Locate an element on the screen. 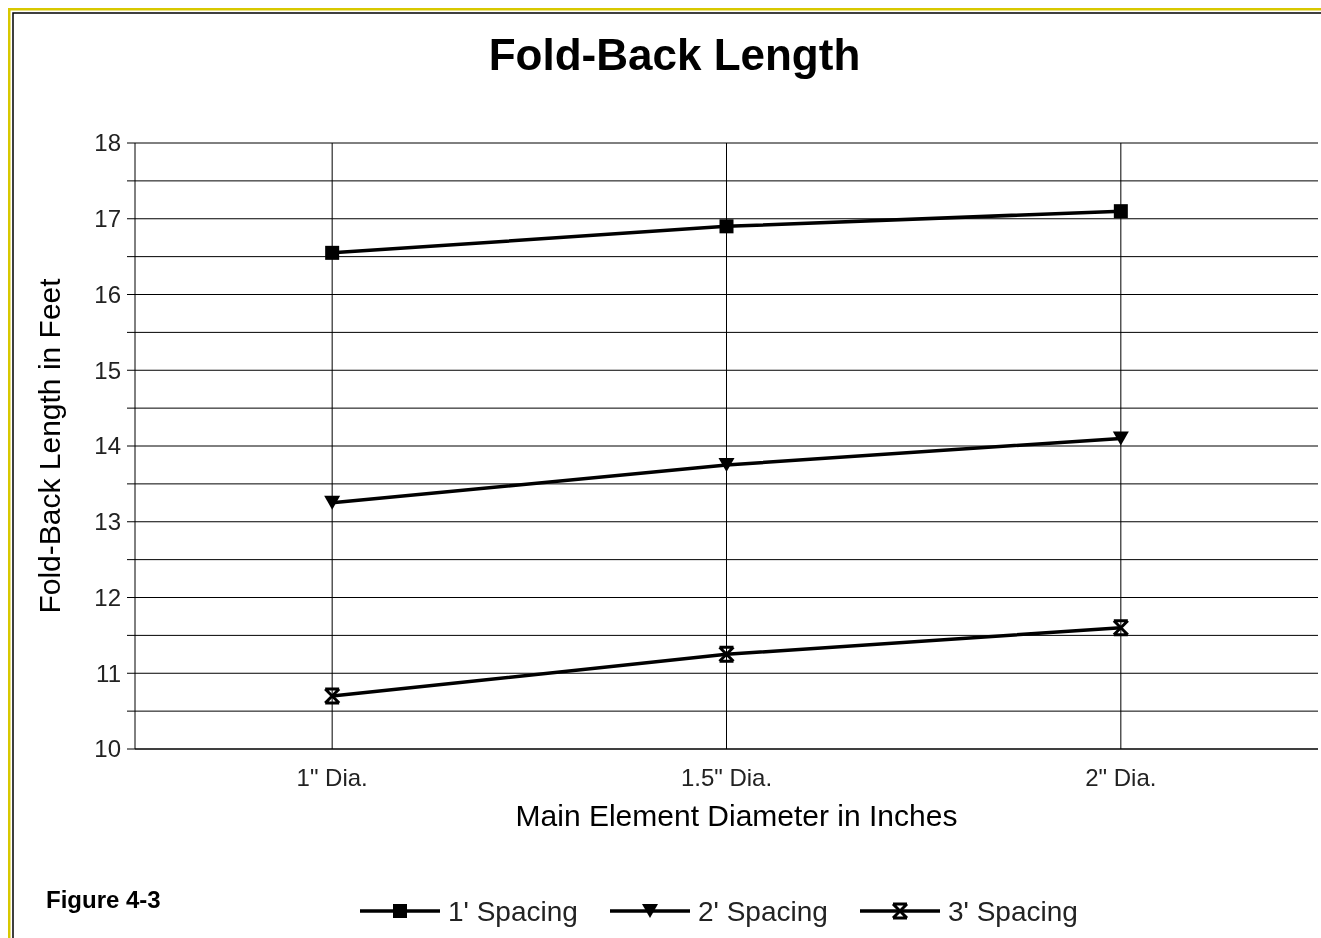  x-tick-label: 2" Dia. is located at coordinates (1121, 777).